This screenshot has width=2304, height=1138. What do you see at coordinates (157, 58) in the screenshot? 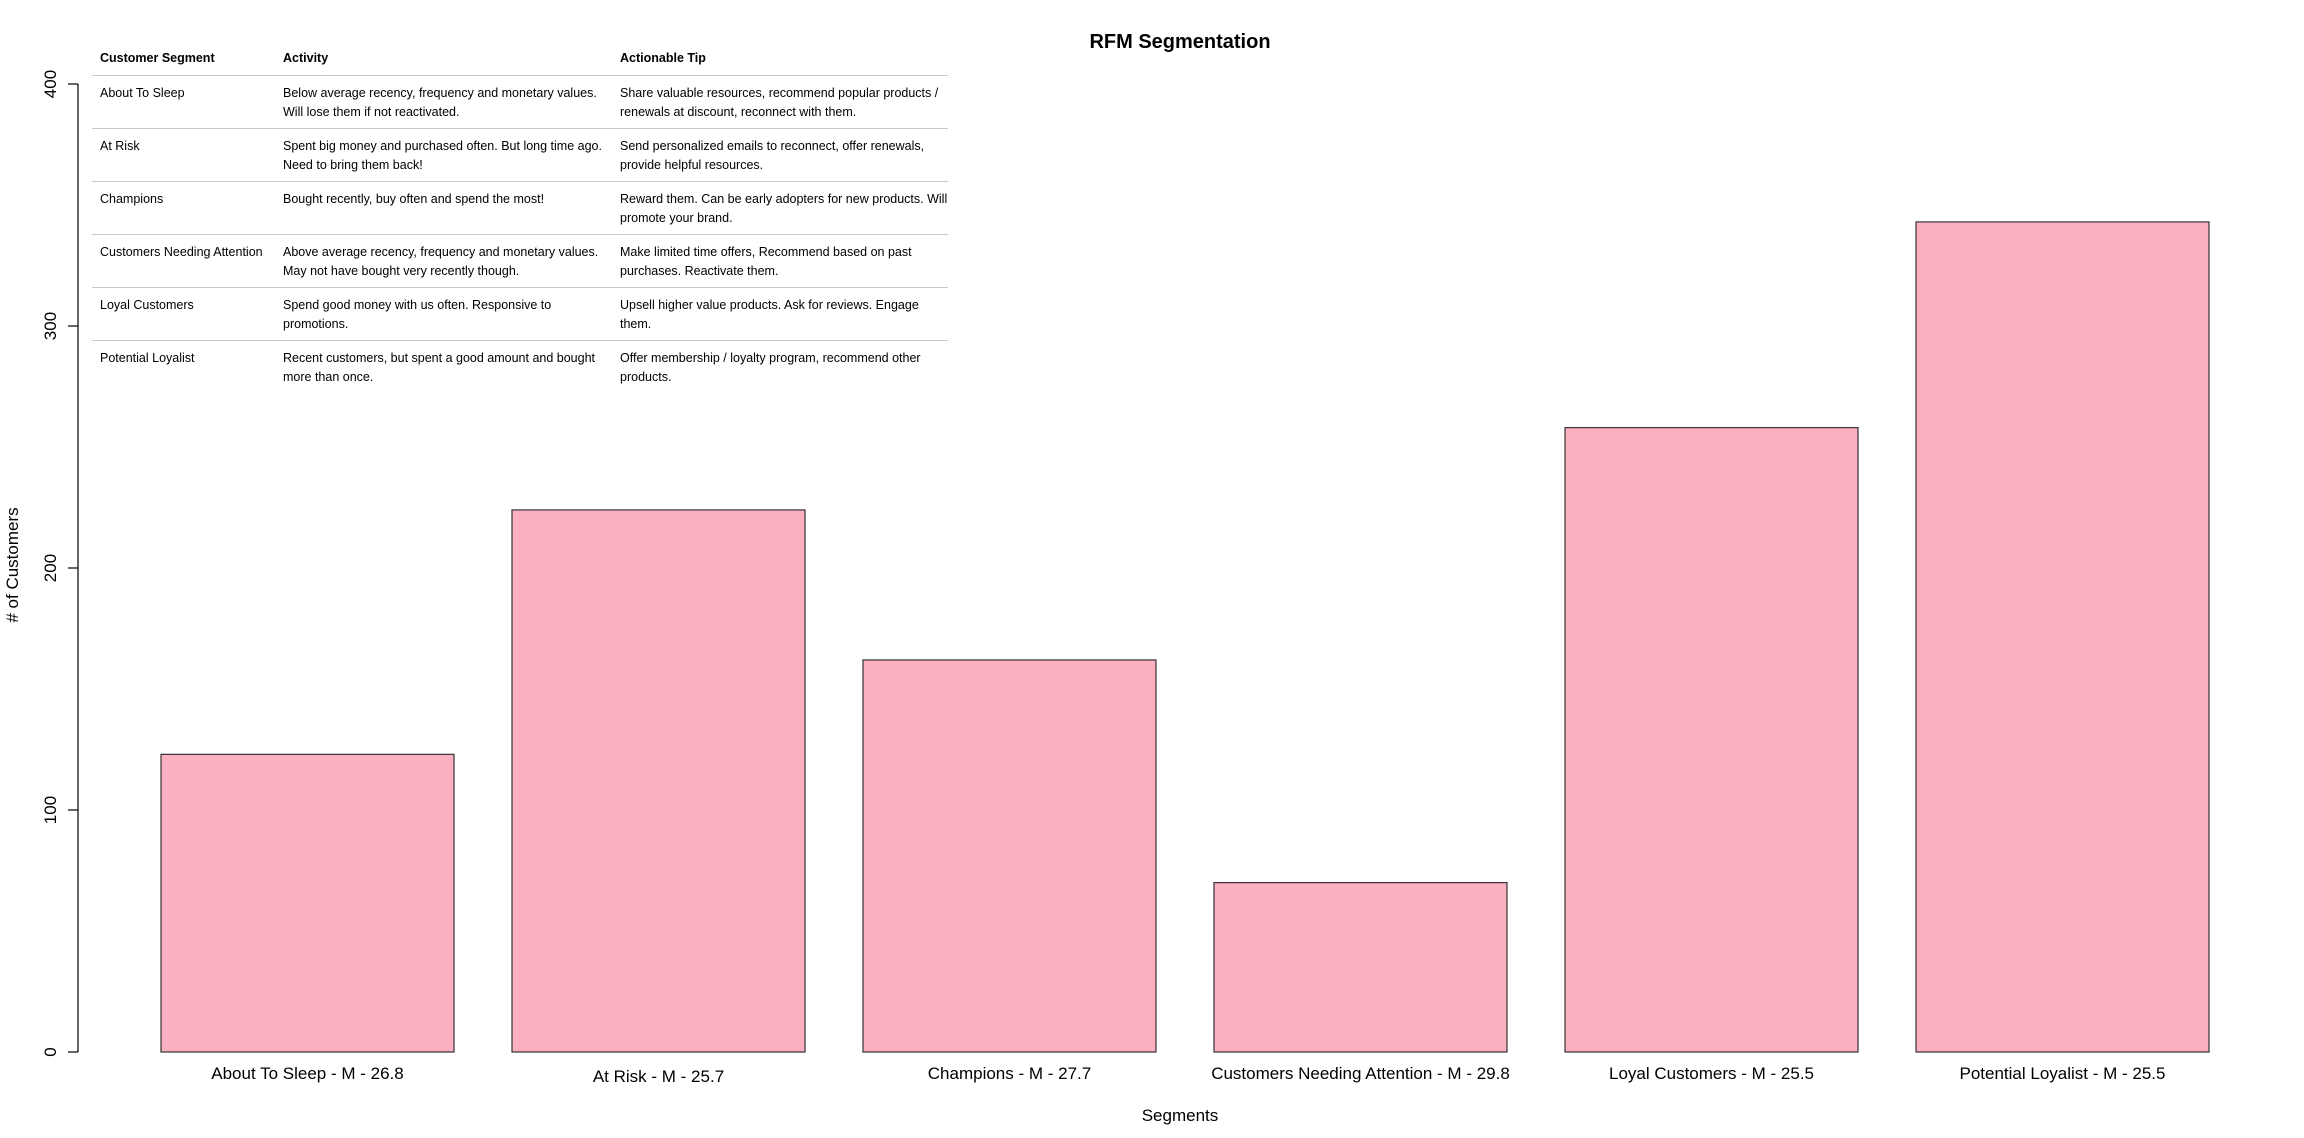
I see `header-customer-segment: Customer Segment` at bounding box center [157, 58].